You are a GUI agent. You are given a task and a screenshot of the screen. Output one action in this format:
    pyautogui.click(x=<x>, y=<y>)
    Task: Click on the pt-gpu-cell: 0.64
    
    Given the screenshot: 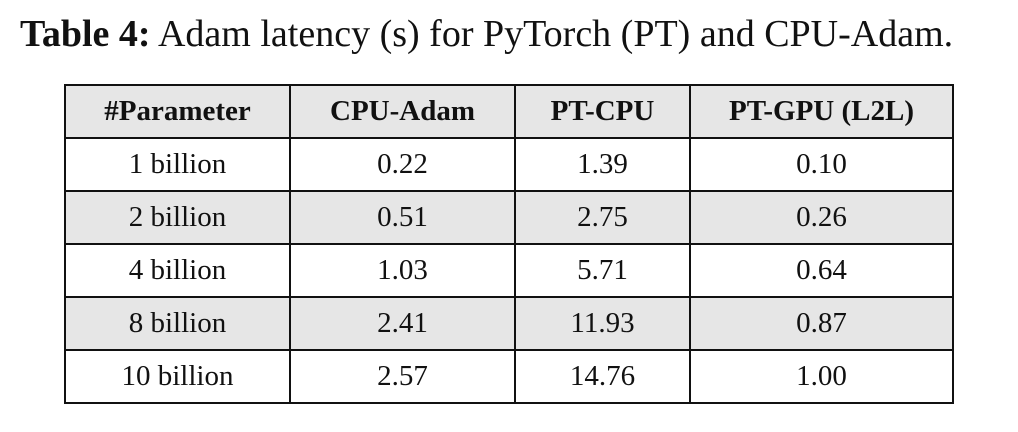 What is the action you would take?
    pyautogui.click(x=821, y=270)
    